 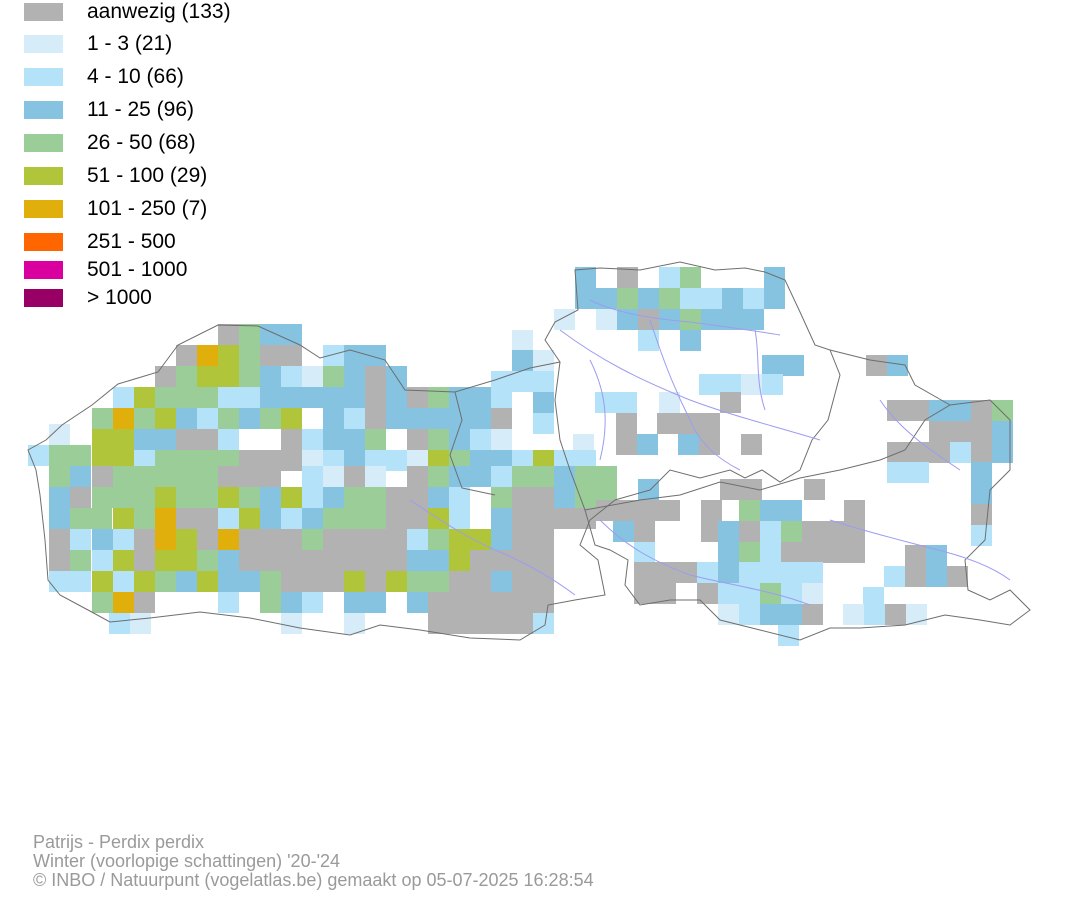 What do you see at coordinates (144, 298) in the screenshot?
I see `legend-item-over-1000: > 1000` at bounding box center [144, 298].